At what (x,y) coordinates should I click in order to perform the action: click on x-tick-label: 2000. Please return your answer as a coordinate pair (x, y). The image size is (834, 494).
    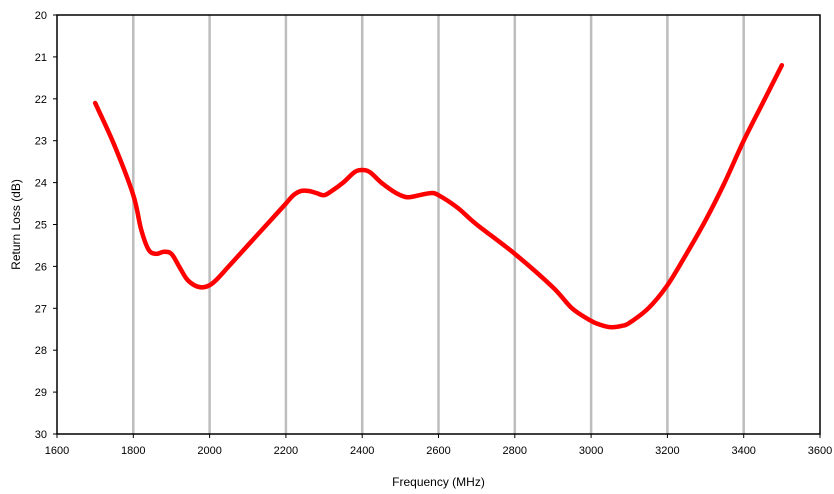
    Looking at the image, I should click on (209, 451).